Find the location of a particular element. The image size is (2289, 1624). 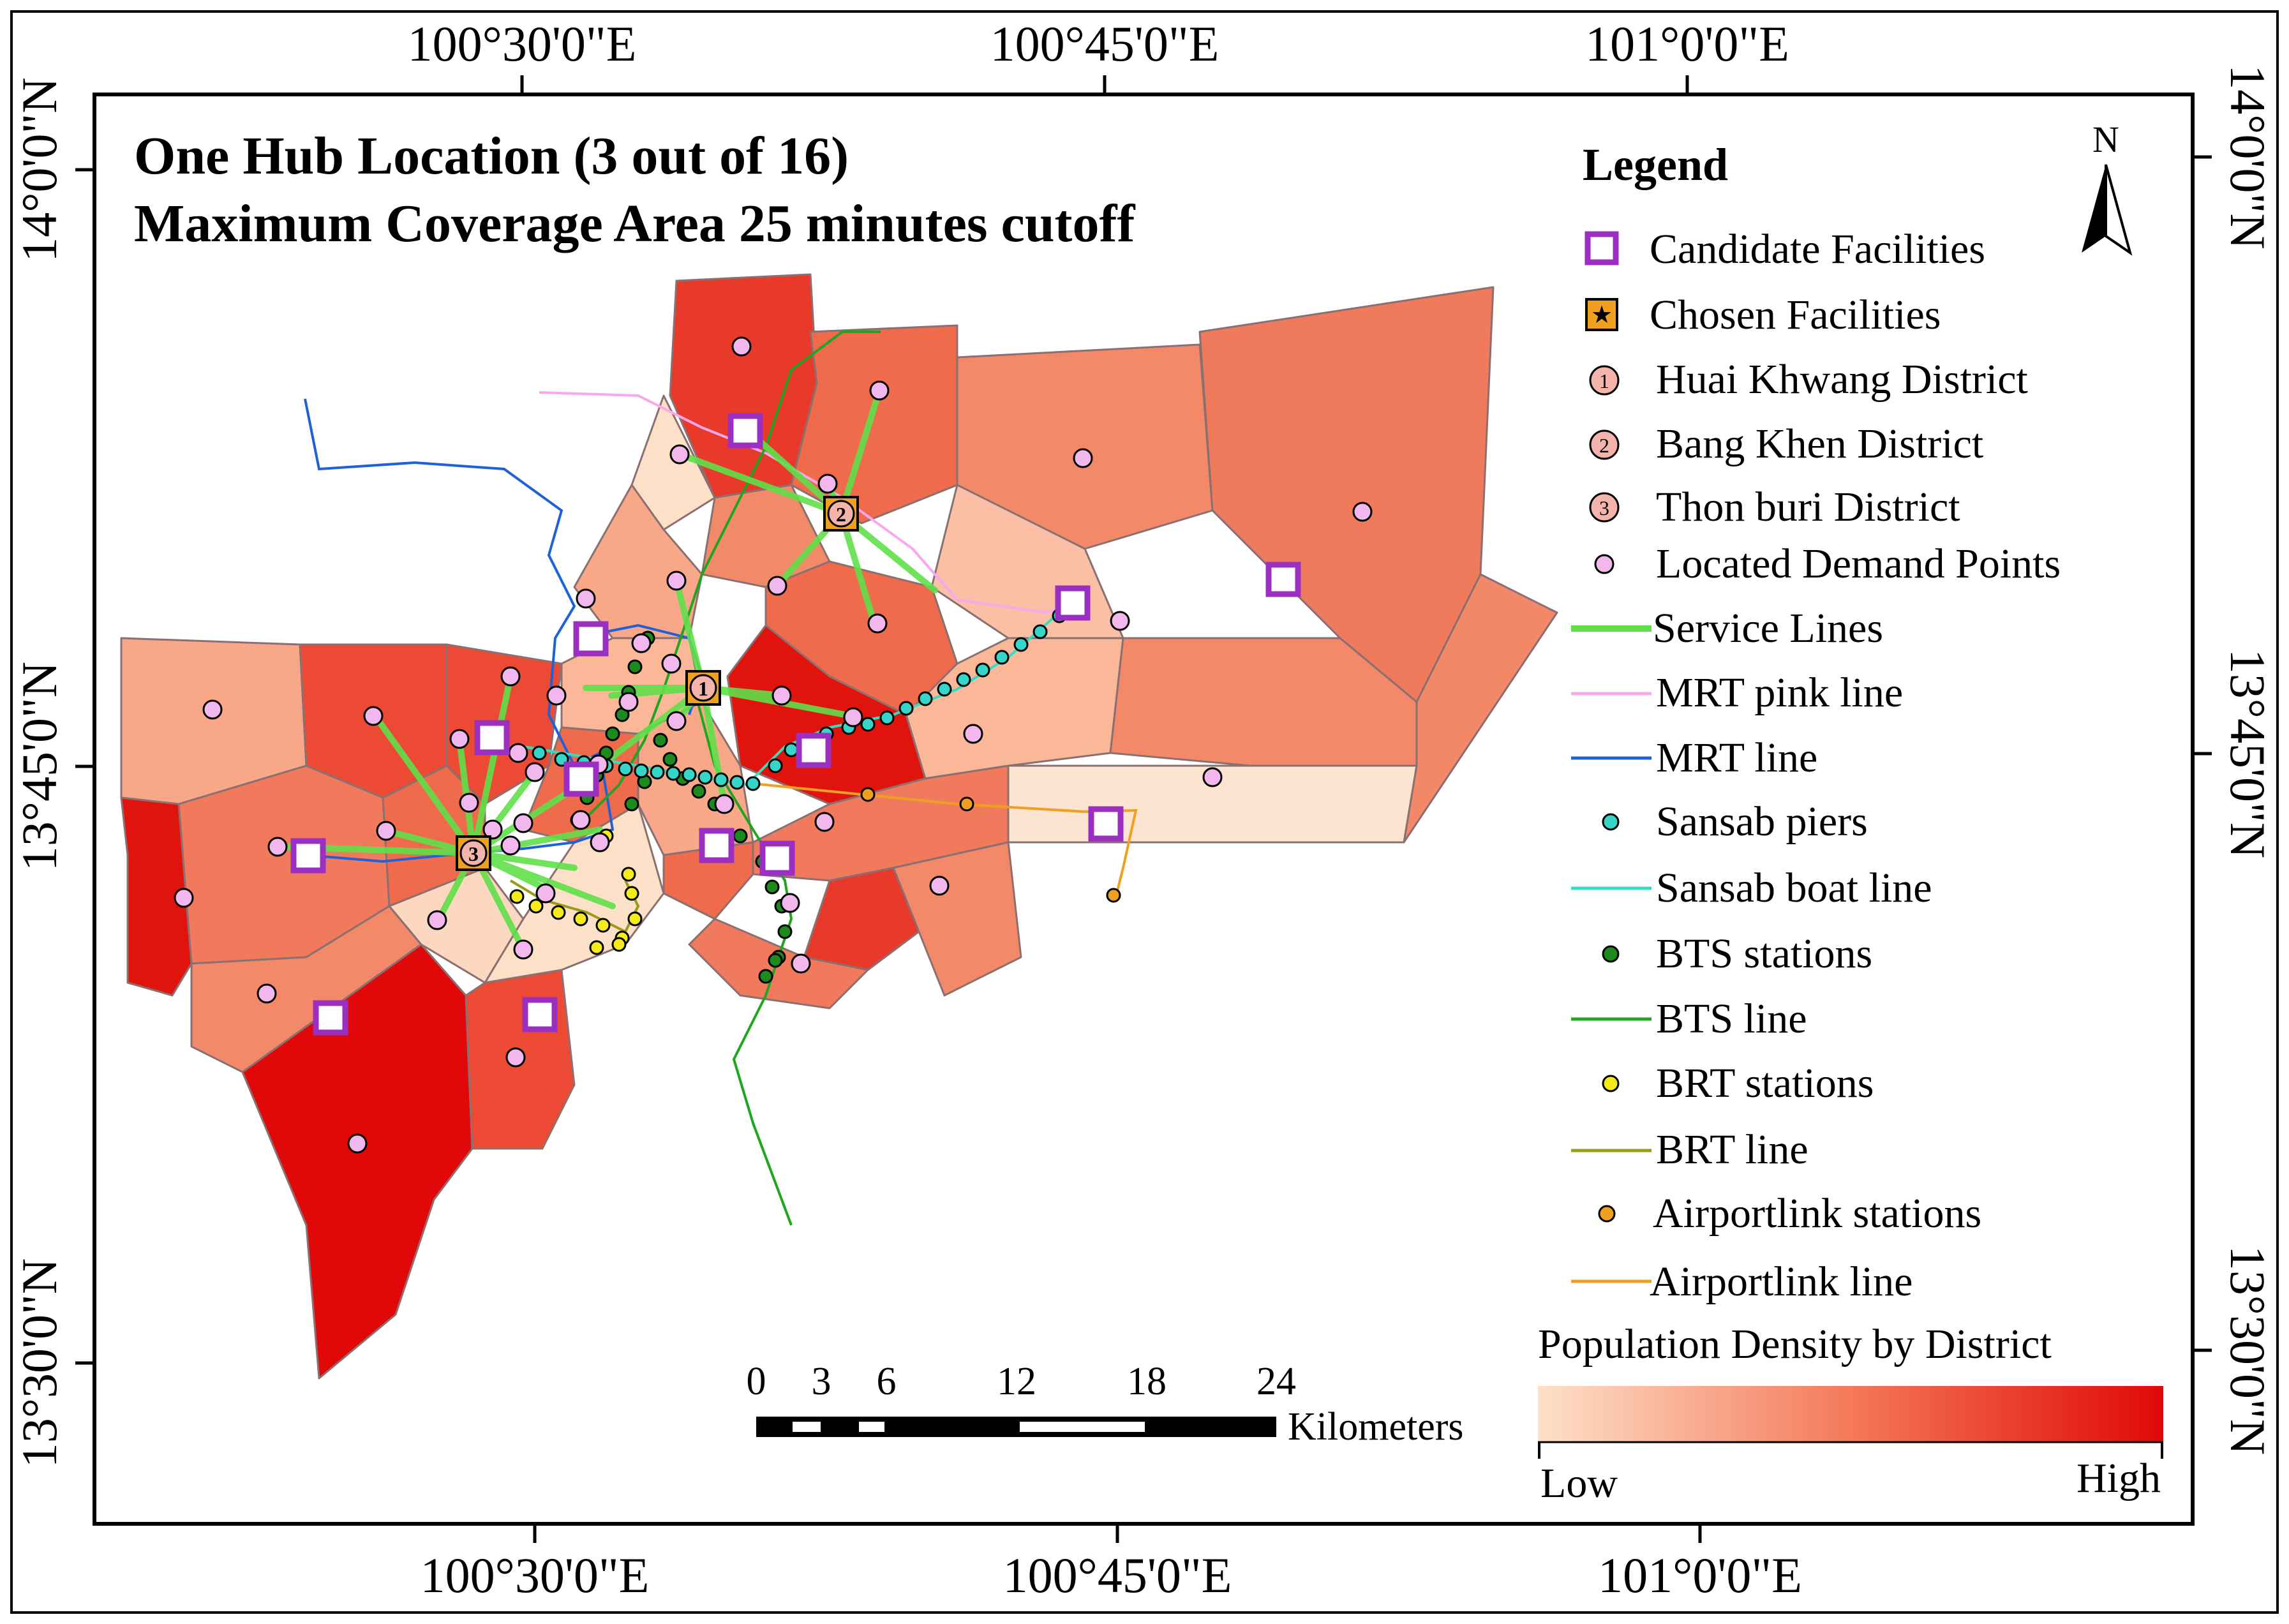

legend-label: BRT line is located at coordinates (1732, 1150).